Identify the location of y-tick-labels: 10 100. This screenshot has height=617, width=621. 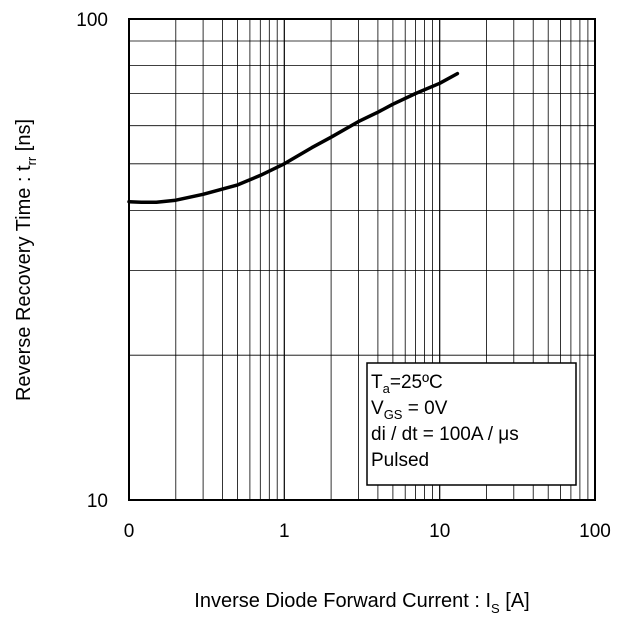
(92, 261).